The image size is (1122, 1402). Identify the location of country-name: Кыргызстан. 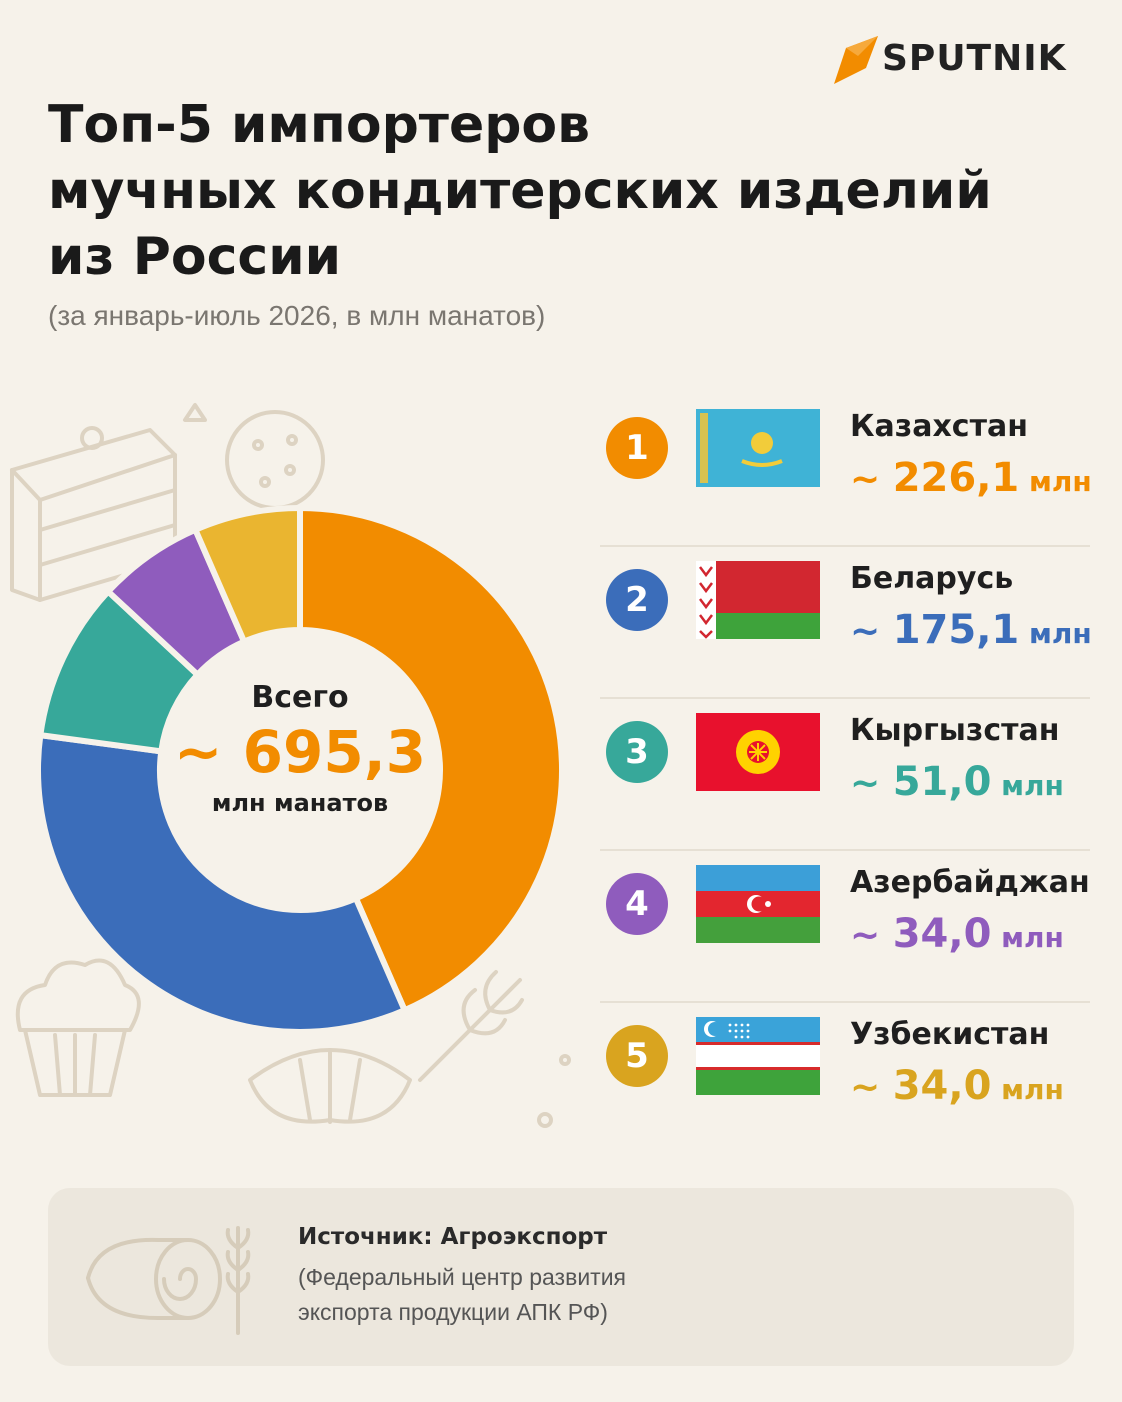
(955, 730).